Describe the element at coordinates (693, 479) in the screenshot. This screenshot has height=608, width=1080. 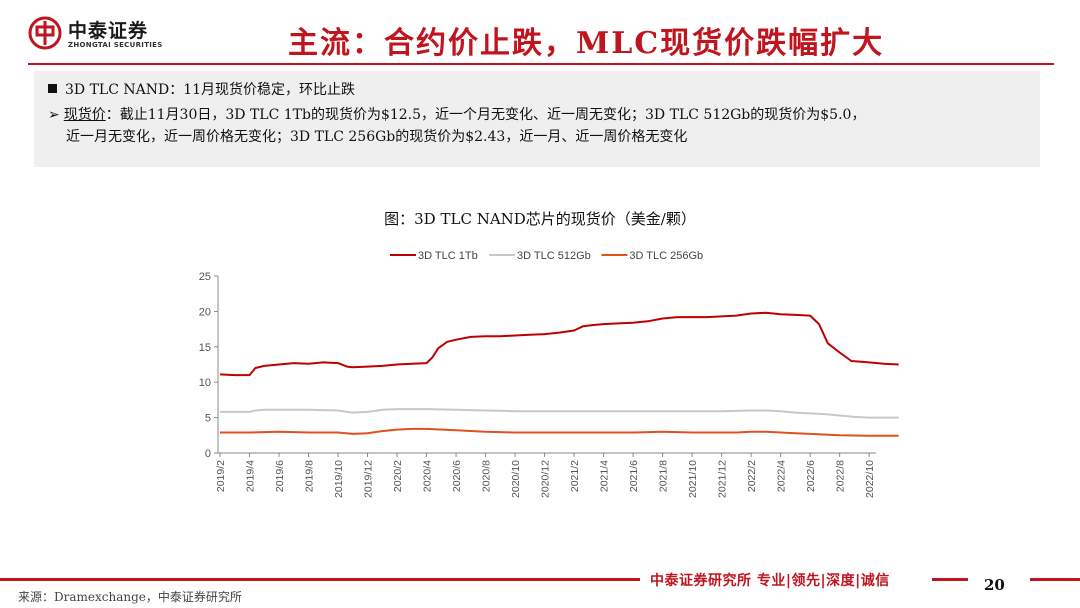
I see `x-tick-label: 2021/10` at that location.